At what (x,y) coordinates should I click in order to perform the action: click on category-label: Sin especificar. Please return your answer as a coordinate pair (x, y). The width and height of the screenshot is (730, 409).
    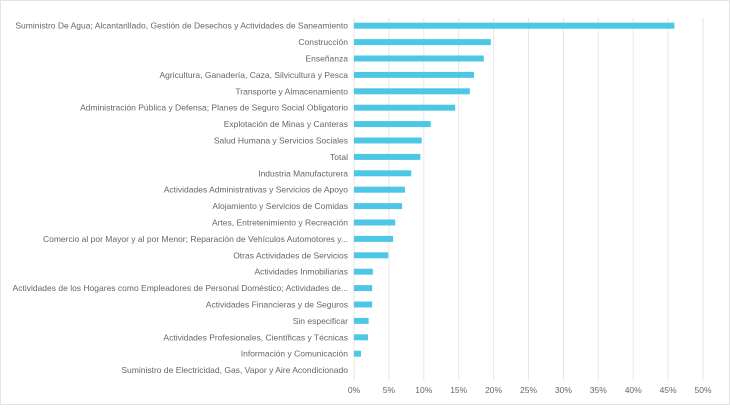
    Looking at the image, I should click on (320, 321).